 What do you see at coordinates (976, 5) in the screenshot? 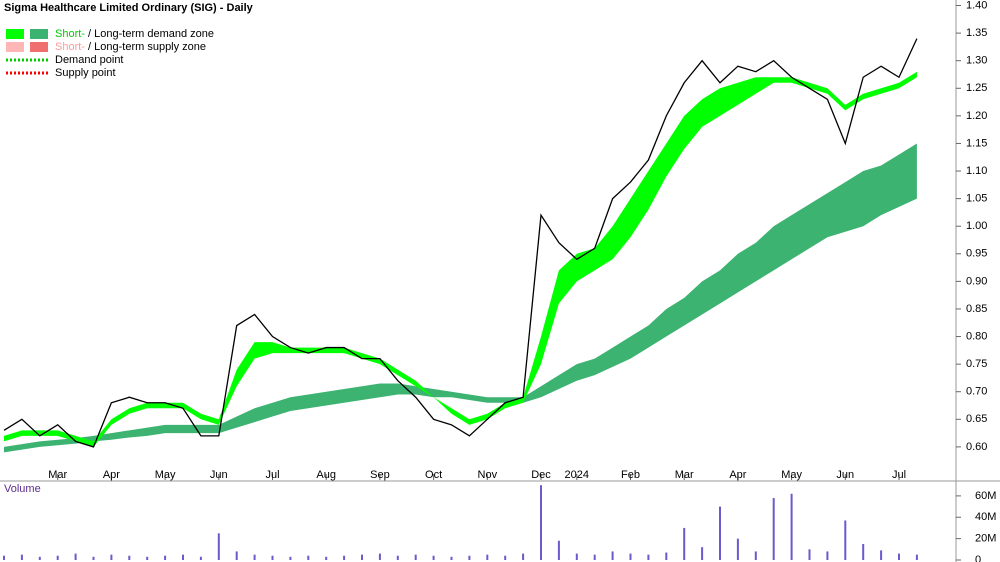
I see `y-tick-label: 1.40` at bounding box center [976, 5].